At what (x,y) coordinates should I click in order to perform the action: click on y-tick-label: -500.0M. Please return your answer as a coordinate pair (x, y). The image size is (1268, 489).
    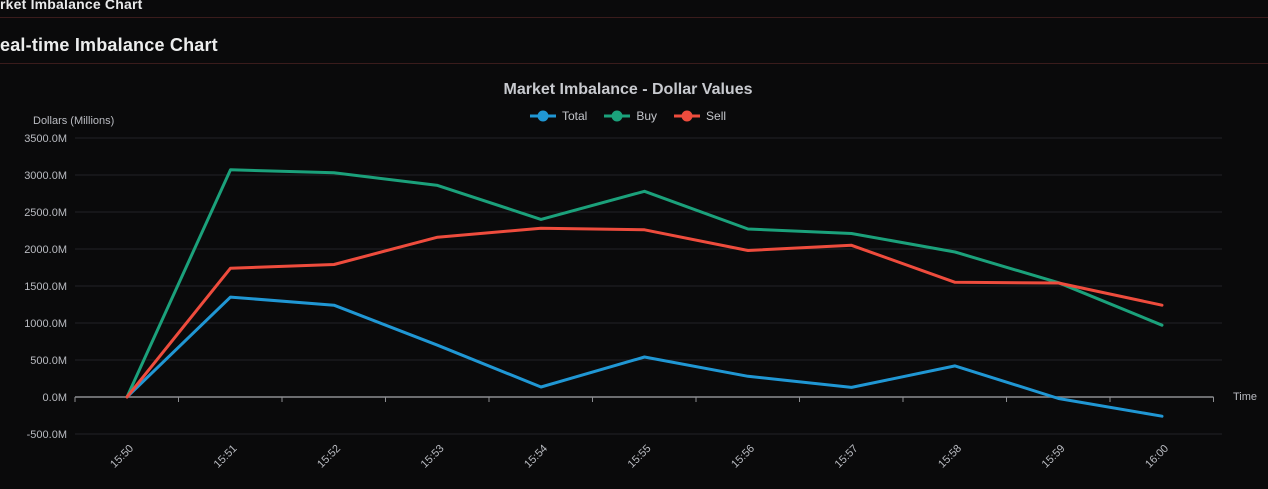
    Looking at the image, I should click on (47, 435).